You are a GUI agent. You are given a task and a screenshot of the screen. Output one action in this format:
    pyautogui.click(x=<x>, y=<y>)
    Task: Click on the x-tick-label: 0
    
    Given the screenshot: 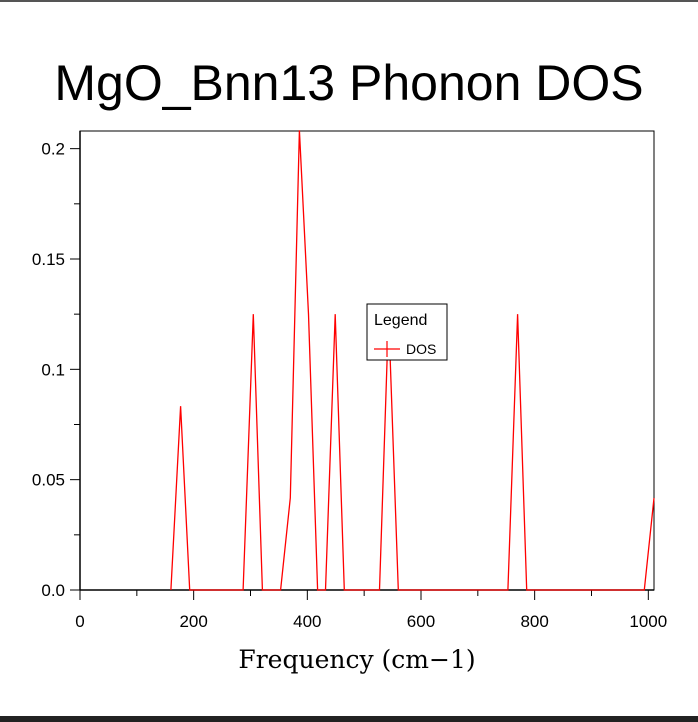 What is the action you would take?
    pyautogui.click(x=79, y=621)
    